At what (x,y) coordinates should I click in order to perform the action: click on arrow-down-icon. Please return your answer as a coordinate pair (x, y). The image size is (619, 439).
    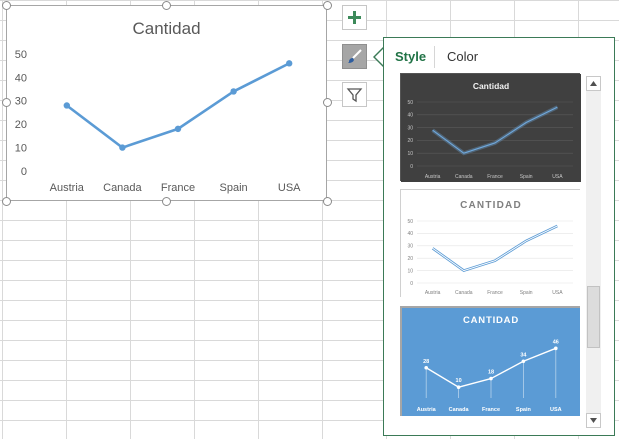
    Looking at the image, I should click on (593, 420).